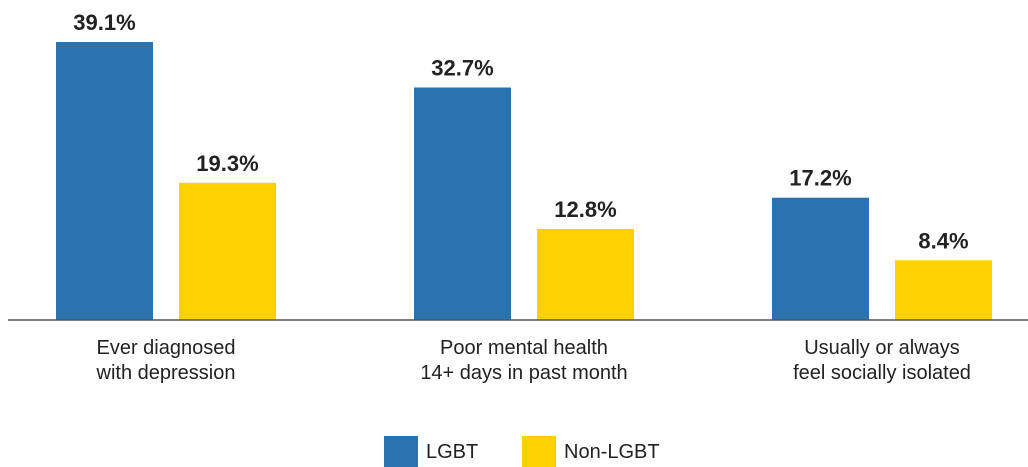 The width and height of the screenshot is (1028, 467). Describe the element at coordinates (820, 178) in the screenshot. I see `value-label: 17.2%` at that location.